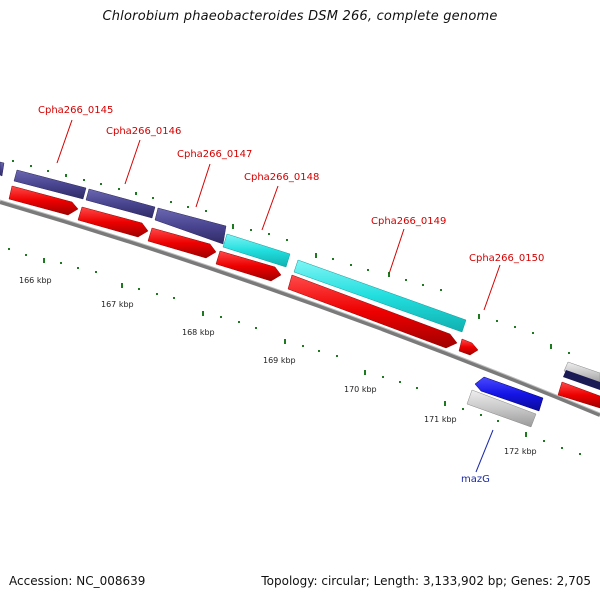 Image resolution: width=600 pixels, height=600 pixels. What do you see at coordinates (35, 280) in the screenshot?
I see `kbp-label-166: 166 kbp` at bounding box center [35, 280].